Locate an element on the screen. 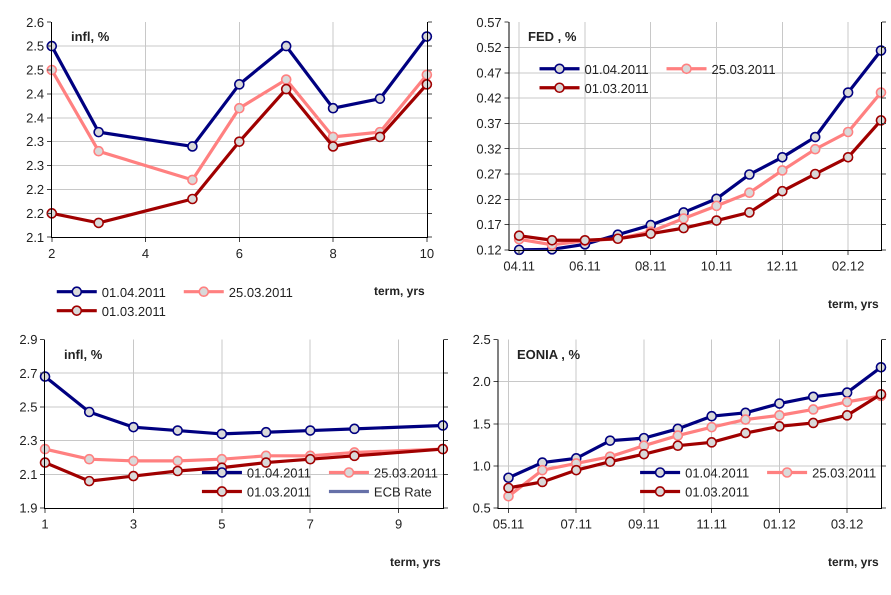  x-tick-label: 4 is located at coordinates (146, 253).